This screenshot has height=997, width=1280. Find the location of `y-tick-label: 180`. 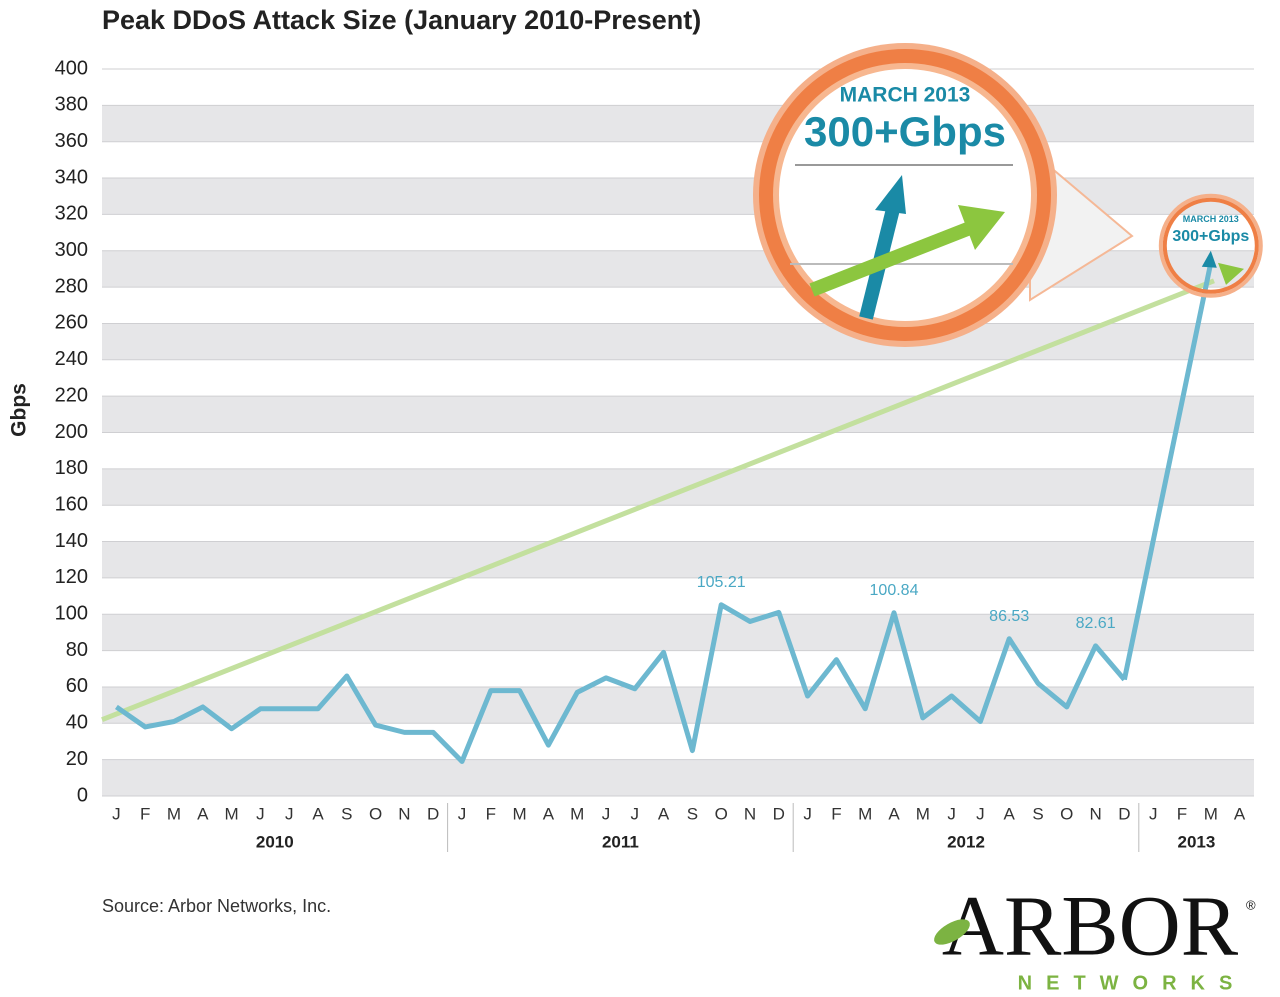

y-tick-label: 180 is located at coordinates (71, 468).